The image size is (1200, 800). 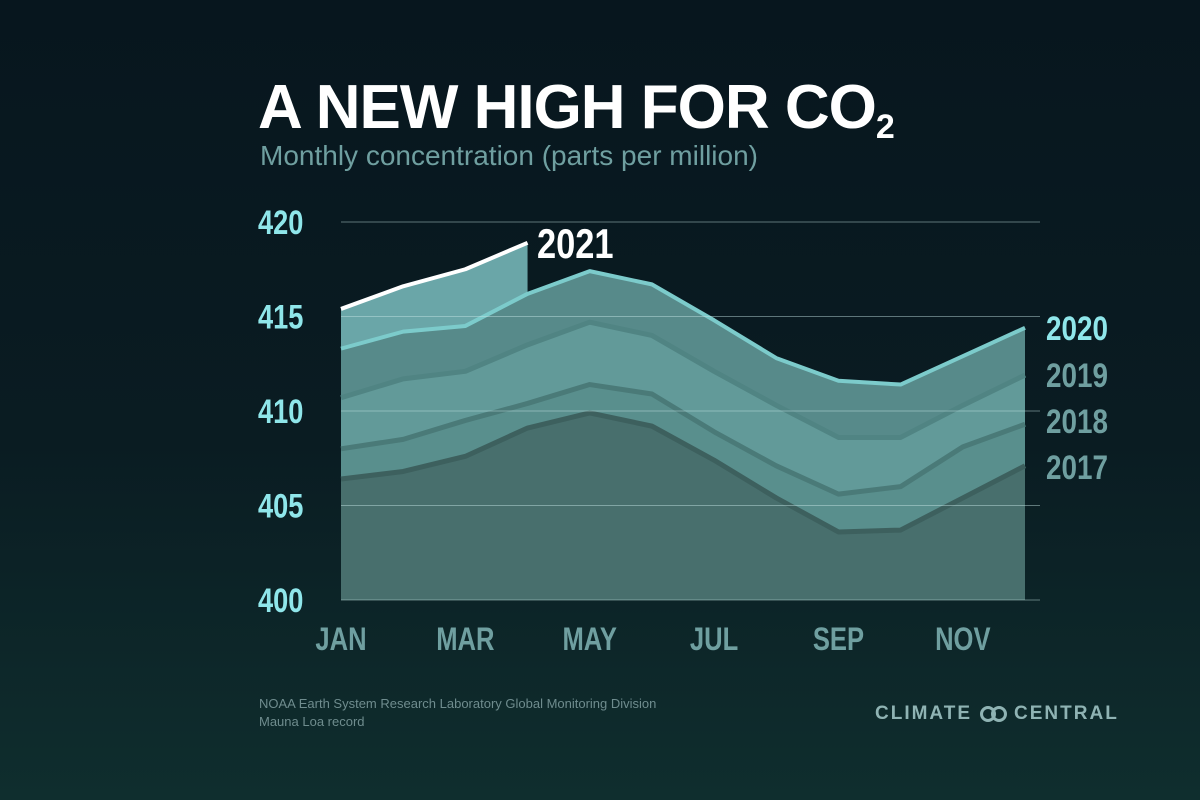 What do you see at coordinates (312, 721) in the screenshot?
I see `source-line-2: Mauna Loa record` at bounding box center [312, 721].